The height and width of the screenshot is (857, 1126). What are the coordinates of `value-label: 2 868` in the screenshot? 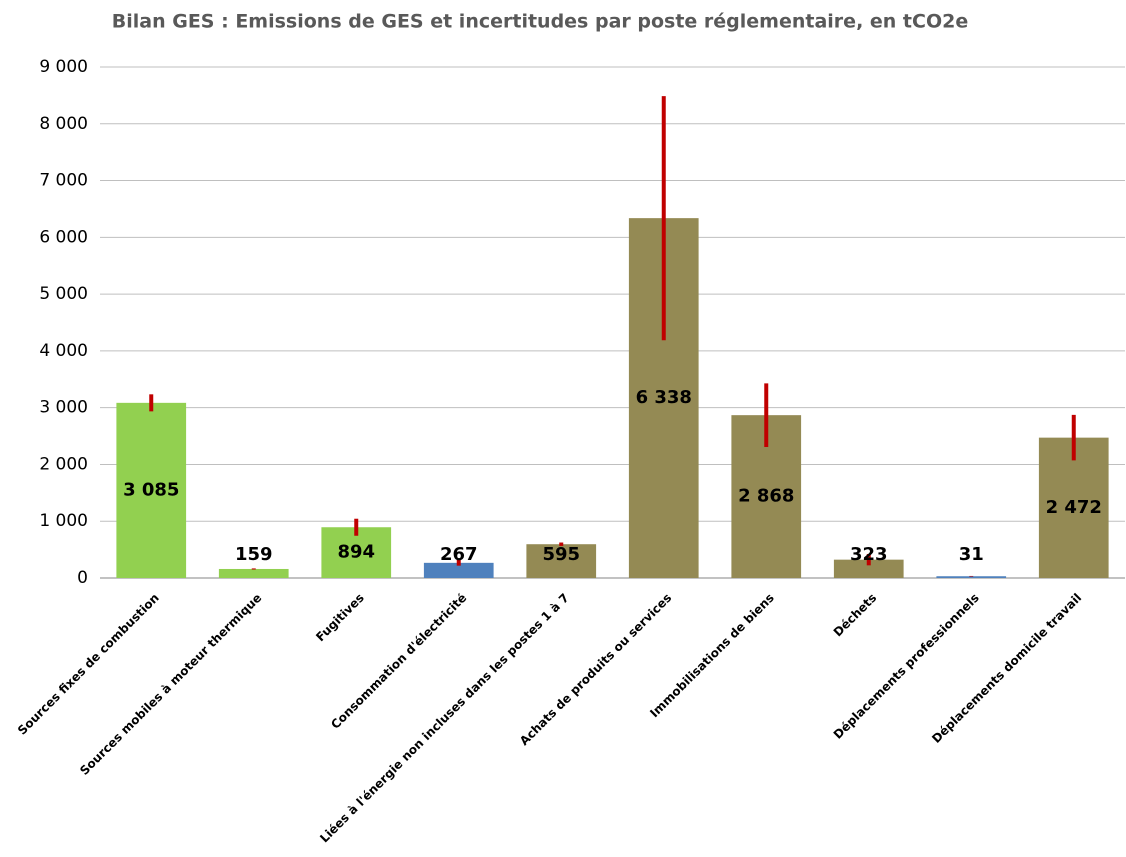 It's located at (766, 496).